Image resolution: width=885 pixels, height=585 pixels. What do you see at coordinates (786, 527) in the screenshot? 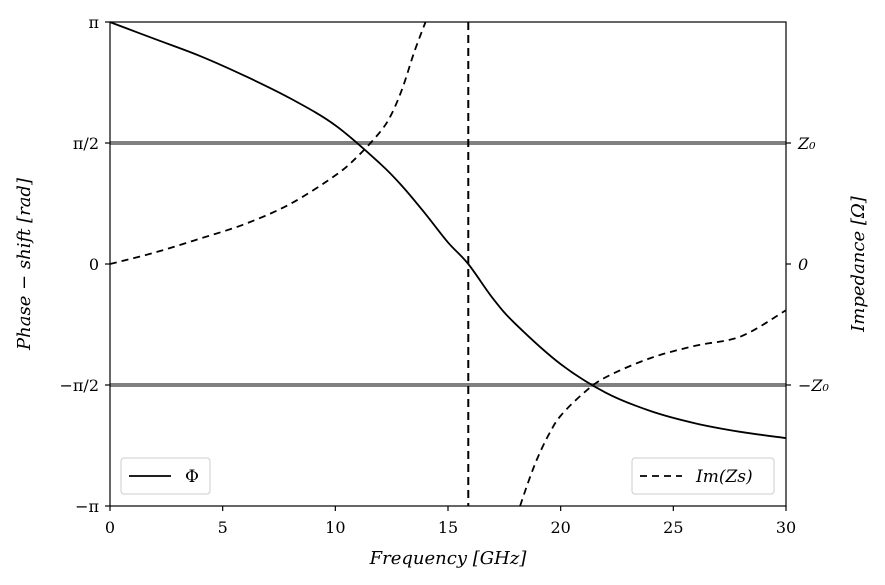
I see `x-tick-label: 30` at bounding box center [786, 527].